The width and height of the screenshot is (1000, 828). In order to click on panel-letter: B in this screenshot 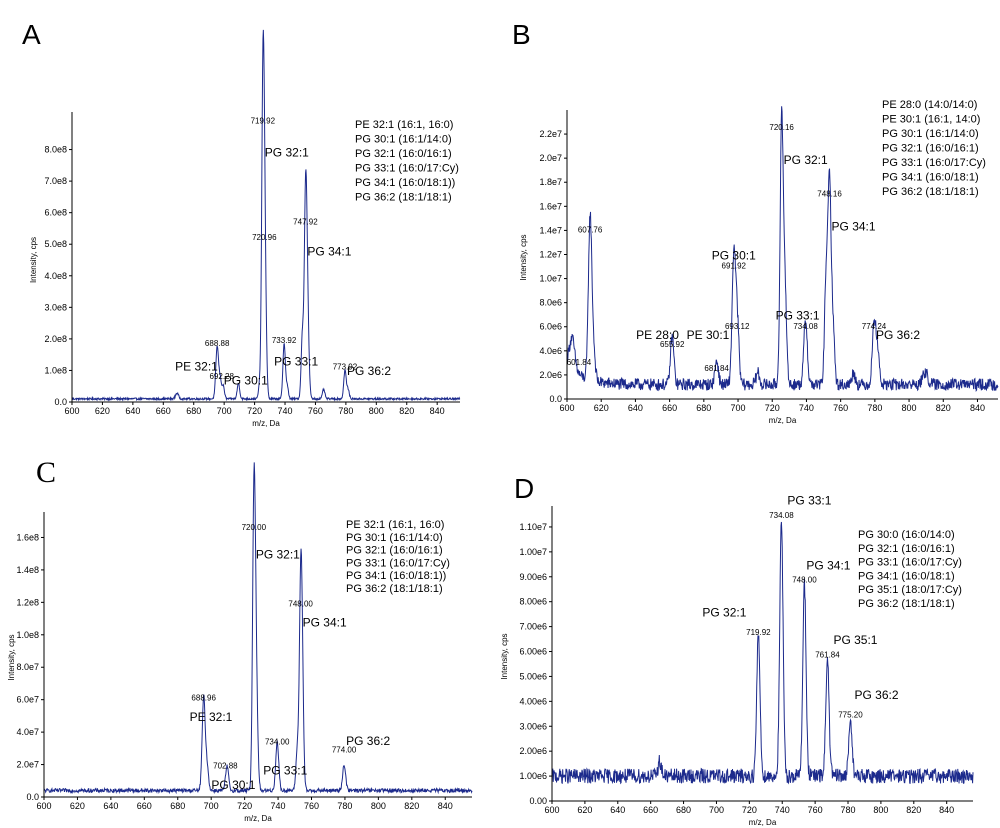, I will do `click(521, 34)`.